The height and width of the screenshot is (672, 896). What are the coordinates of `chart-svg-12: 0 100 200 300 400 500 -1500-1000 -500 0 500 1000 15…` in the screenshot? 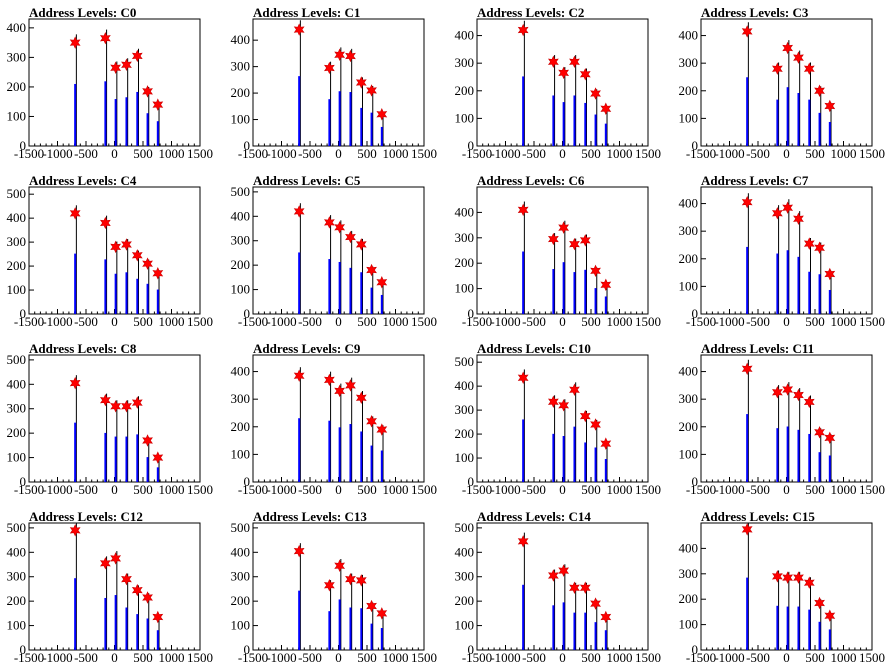 It's located at (110, 592).